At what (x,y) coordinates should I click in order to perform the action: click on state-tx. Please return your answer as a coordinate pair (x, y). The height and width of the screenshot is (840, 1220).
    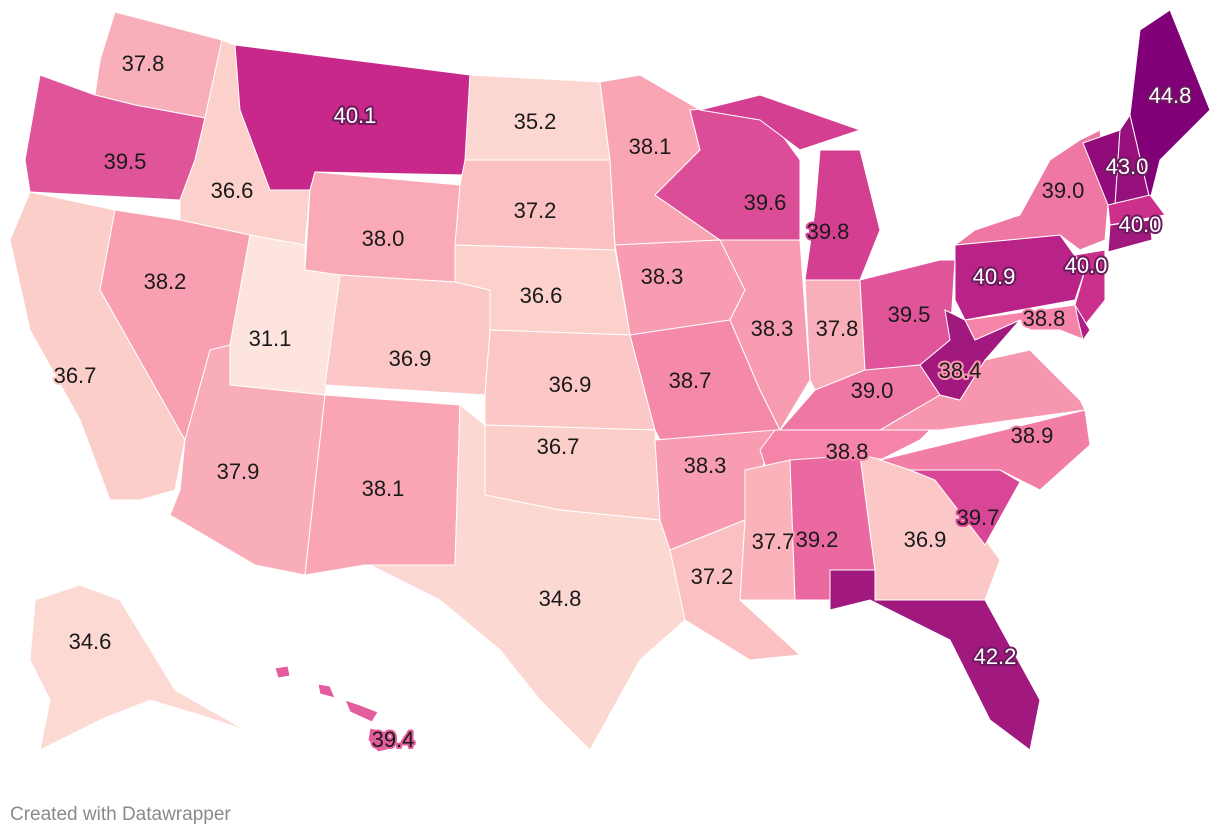
    Looking at the image, I should click on (527, 577).